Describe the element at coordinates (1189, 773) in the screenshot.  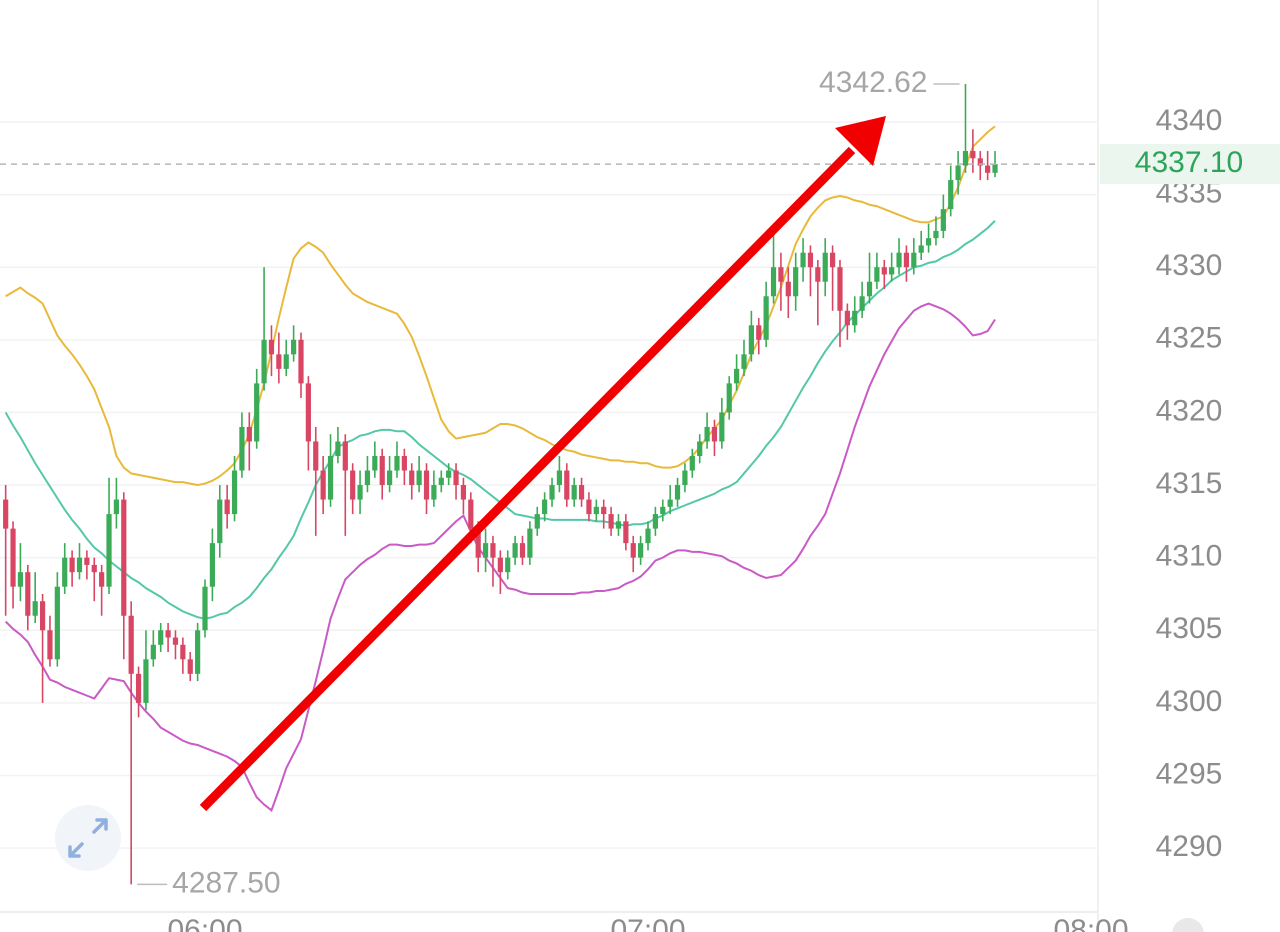
I see `y-tick-label: 4295` at that location.